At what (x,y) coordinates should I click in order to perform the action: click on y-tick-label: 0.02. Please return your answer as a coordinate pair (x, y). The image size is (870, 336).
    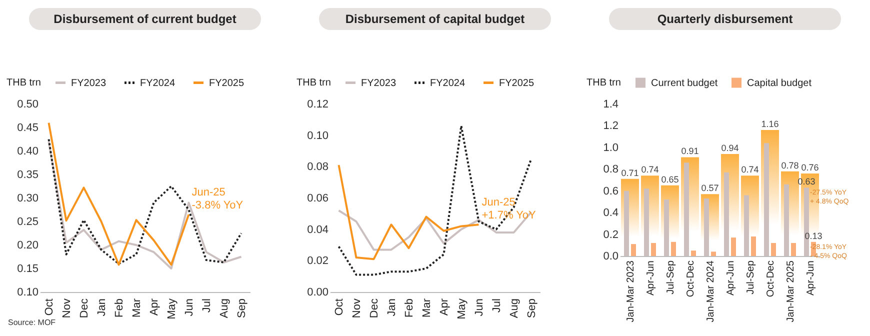
    Looking at the image, I should click on (317, 261).